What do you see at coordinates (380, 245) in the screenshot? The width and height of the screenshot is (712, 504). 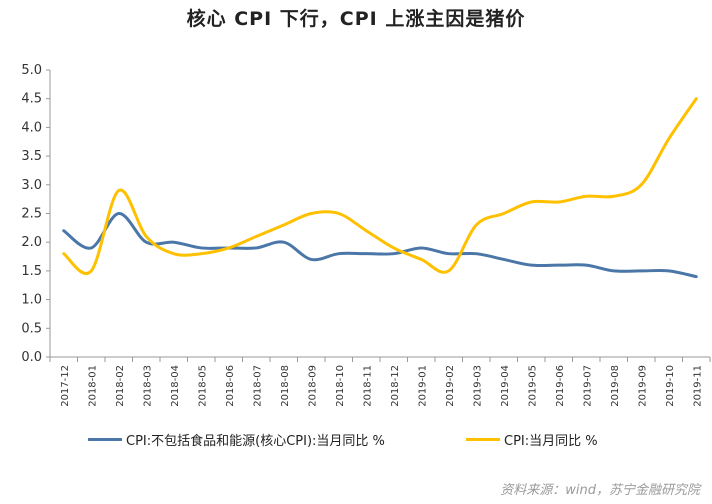 I see `series-line-core-cpi` at bounding box center [380, 245].